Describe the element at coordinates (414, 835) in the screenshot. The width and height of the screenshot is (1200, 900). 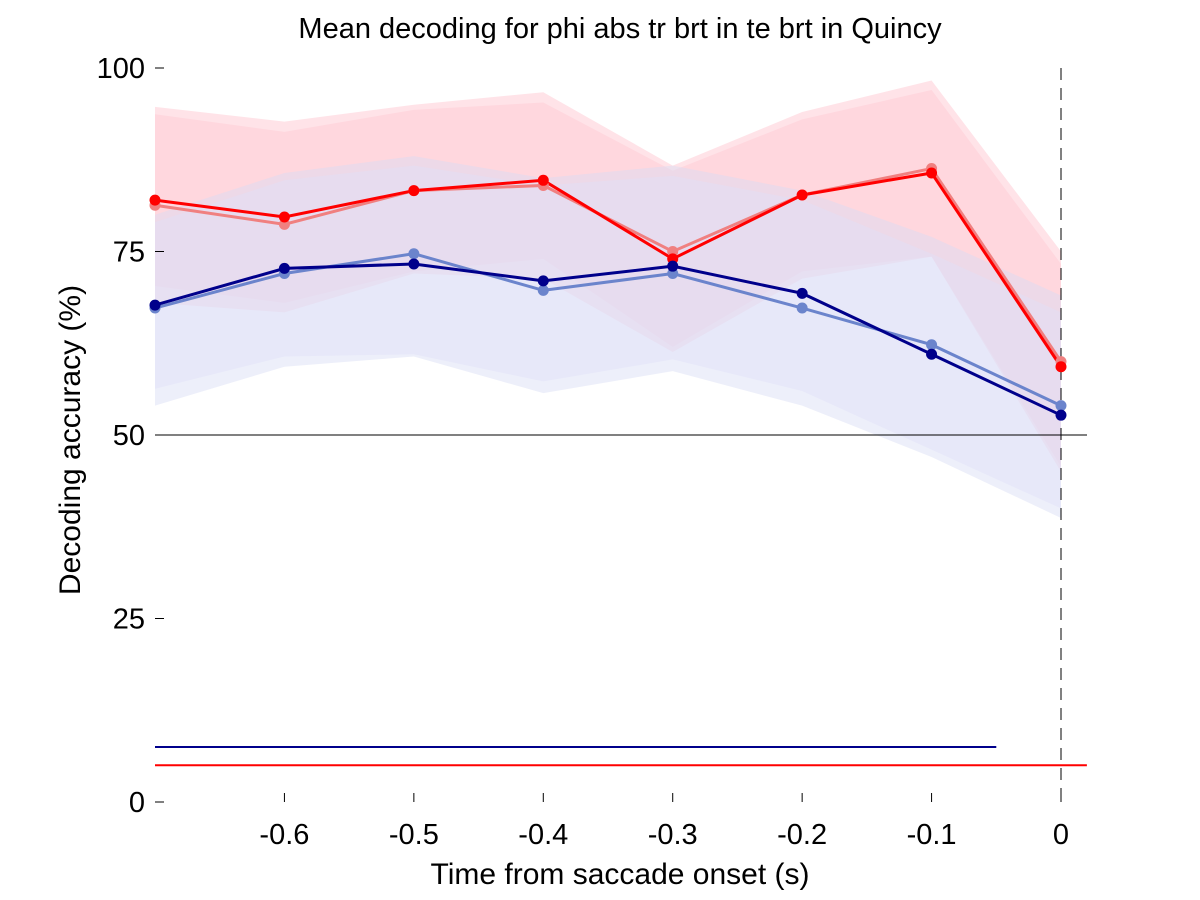
I see `x-tick-label-1: -0.5` at that location.